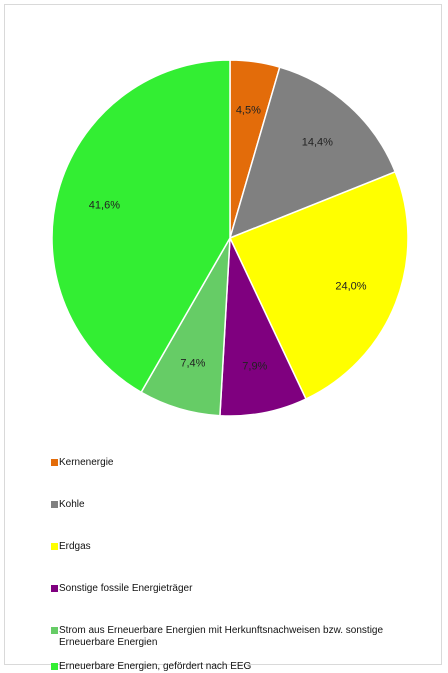 The height and width of the screenshot is (673, 448). What do you see at coordinates (241, 589) in the screenshot?
I see `legend-item-3: Sonstige fossile Energieträger` at bounding box center [241, 589].